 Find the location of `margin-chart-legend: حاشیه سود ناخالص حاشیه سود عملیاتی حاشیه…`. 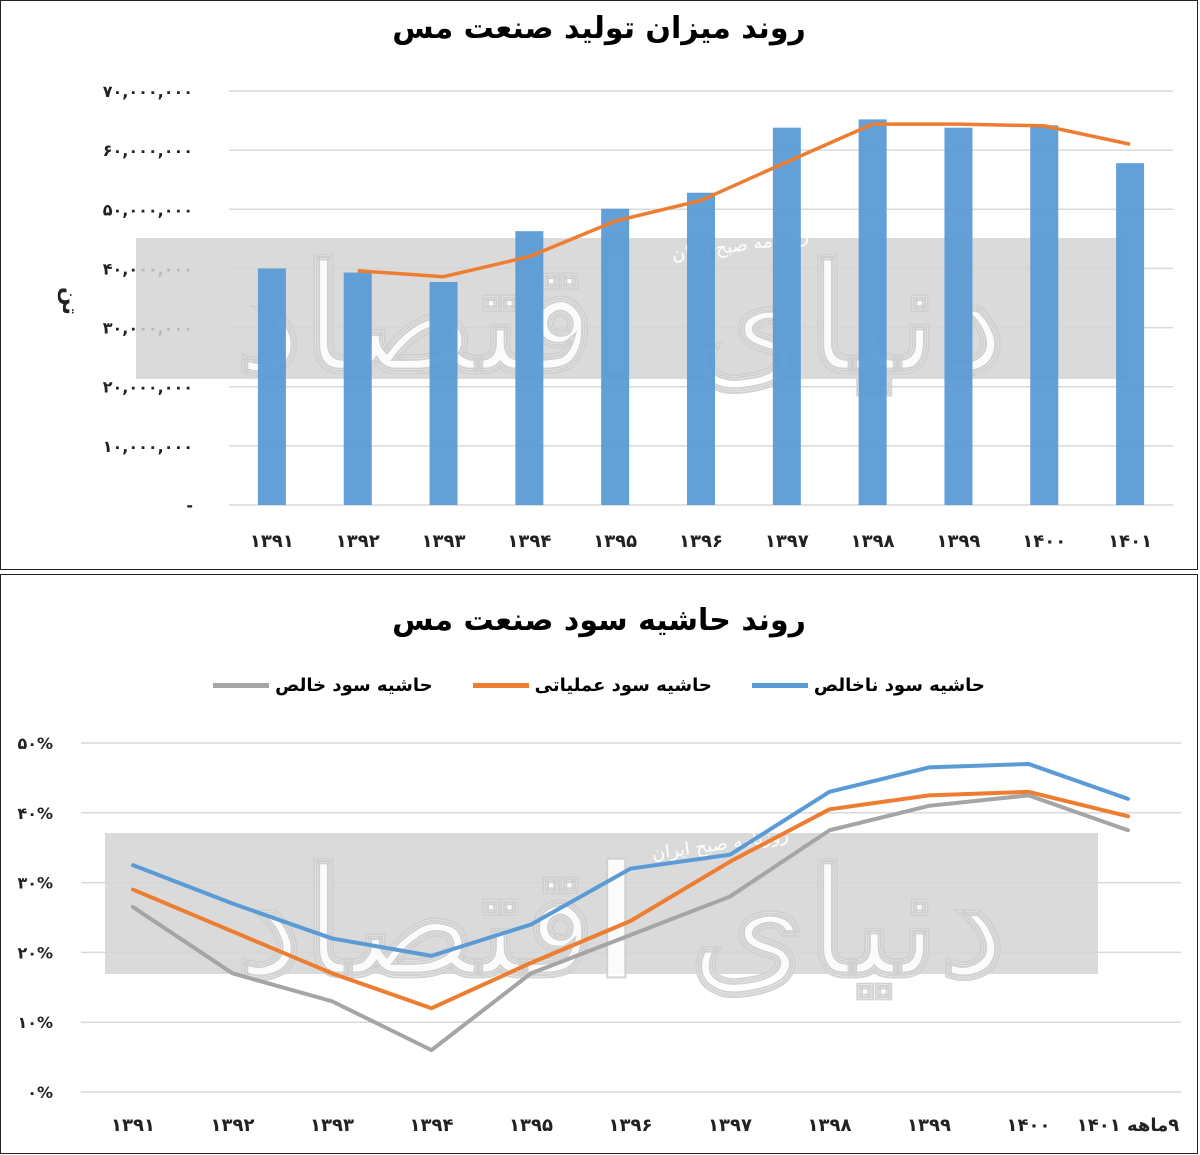

margin-chart-legend: حاشیه سود ناخالص حاشیه سود عملیاتی حاشیه… is located at coordinates (599, 685).